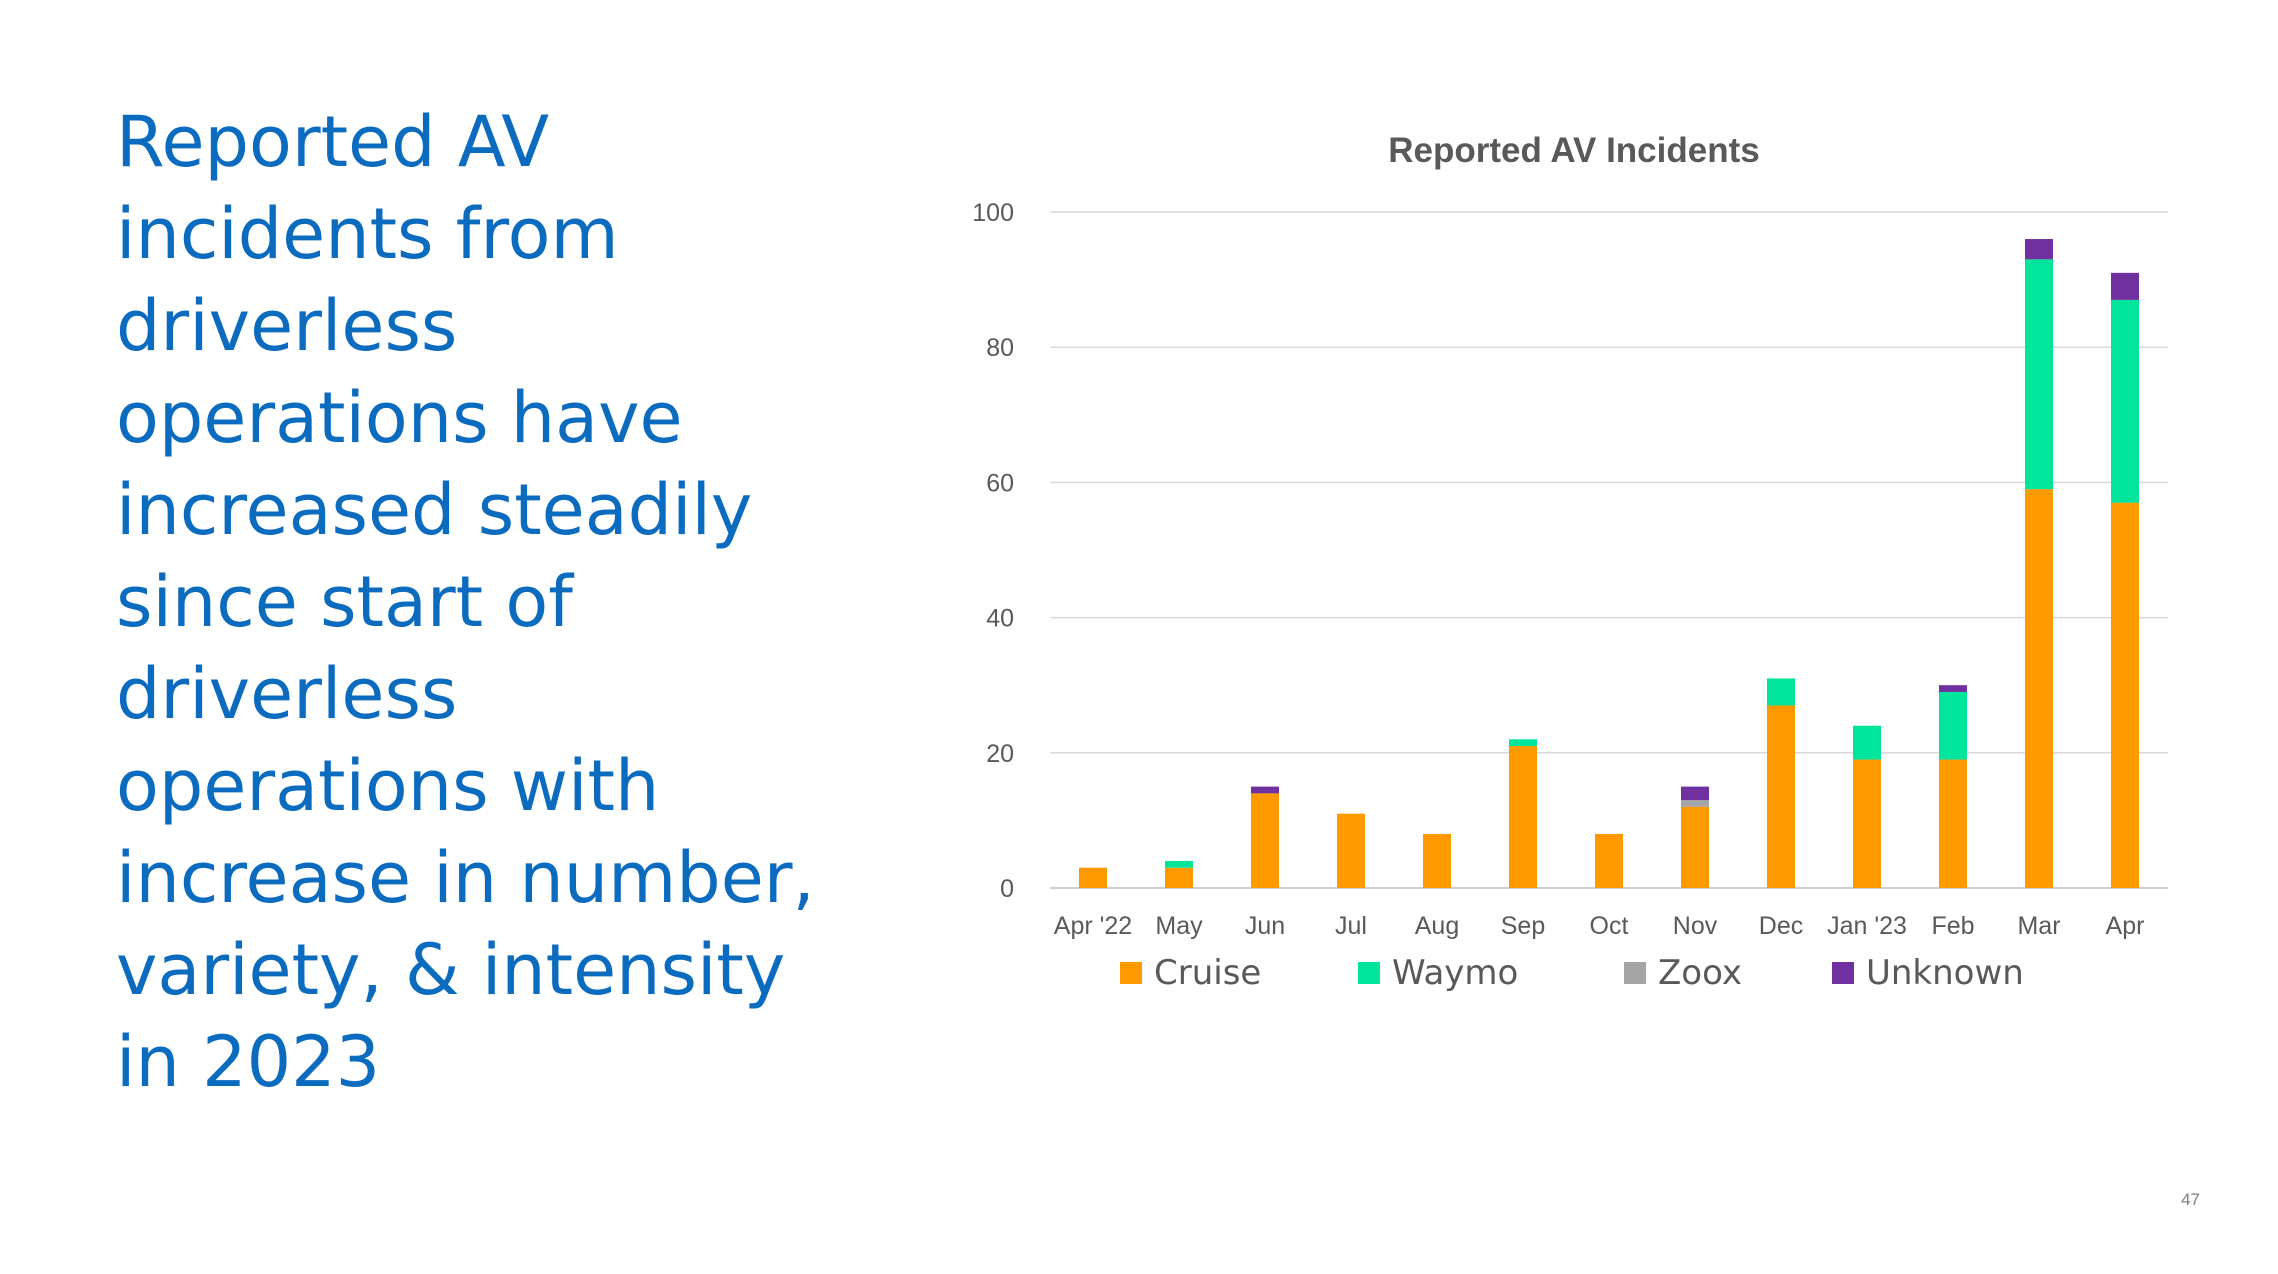  I want to click on legend-swatch-unknown, so click(1843, 973).